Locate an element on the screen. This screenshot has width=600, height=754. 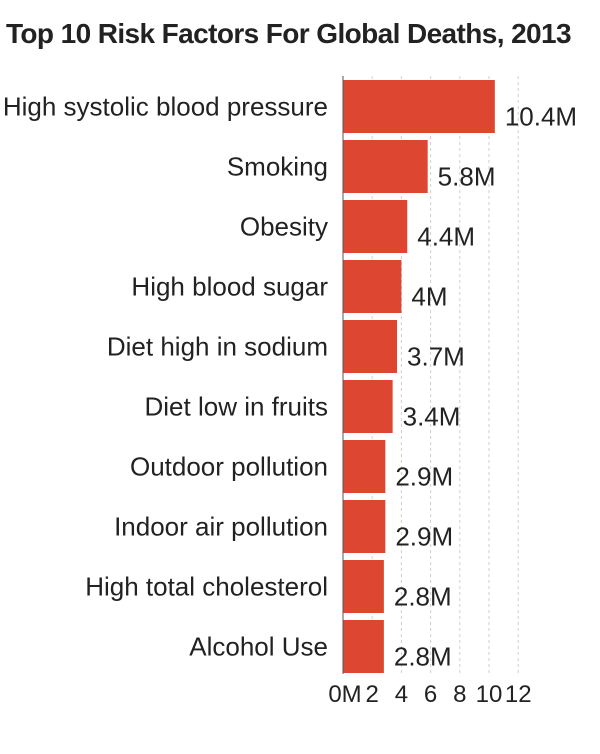
x-tick-label: 6 is located at coordinates (430, 694).